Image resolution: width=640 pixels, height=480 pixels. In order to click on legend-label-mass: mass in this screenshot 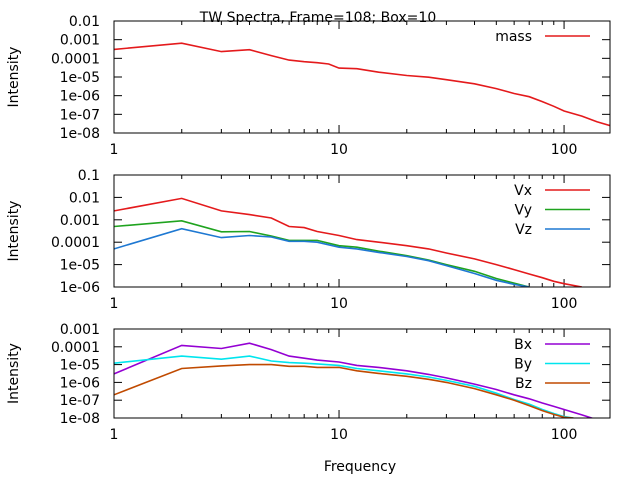, I will do `click(513, 37)`.